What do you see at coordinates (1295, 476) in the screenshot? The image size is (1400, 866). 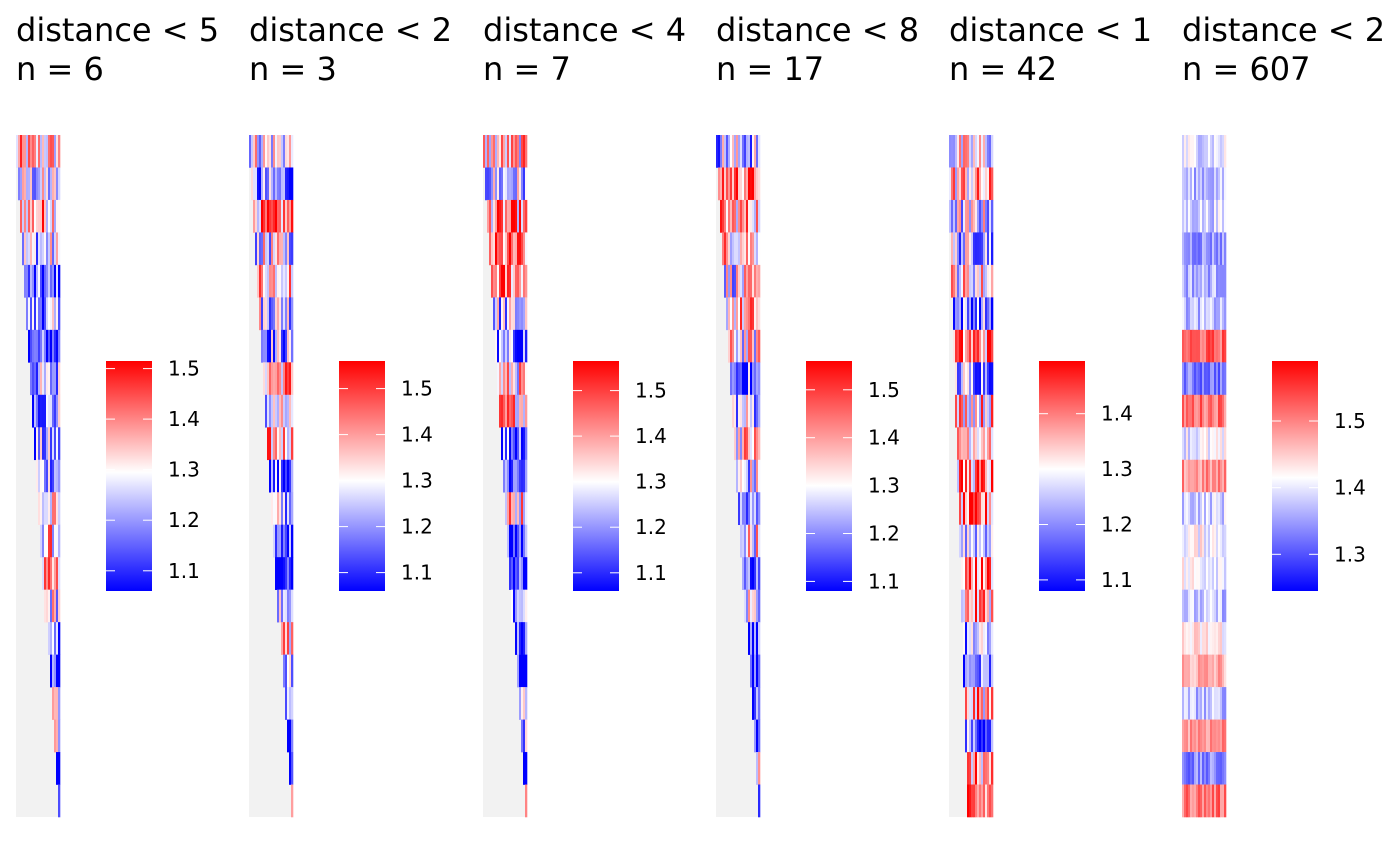 I see `colorbar` at bounding box center [1295, 476].